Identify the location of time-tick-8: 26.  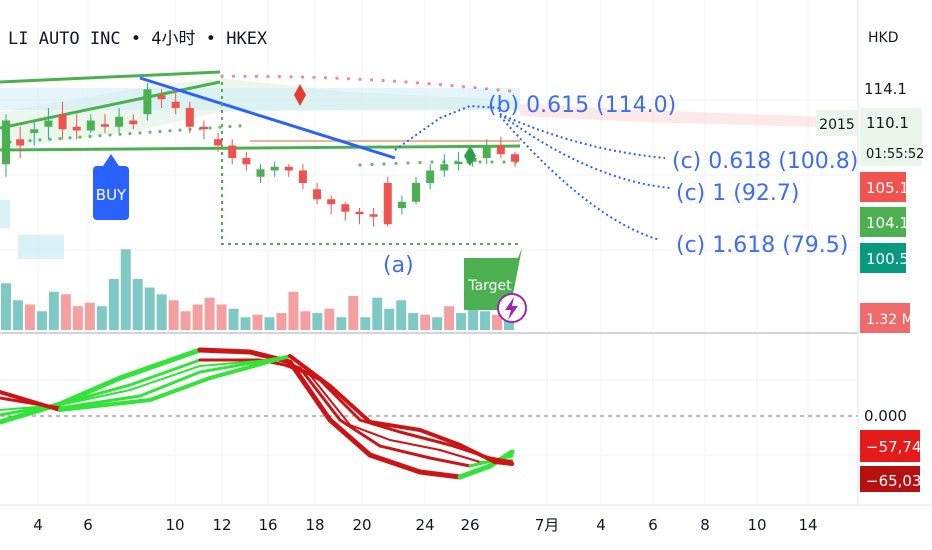
(469, 525).